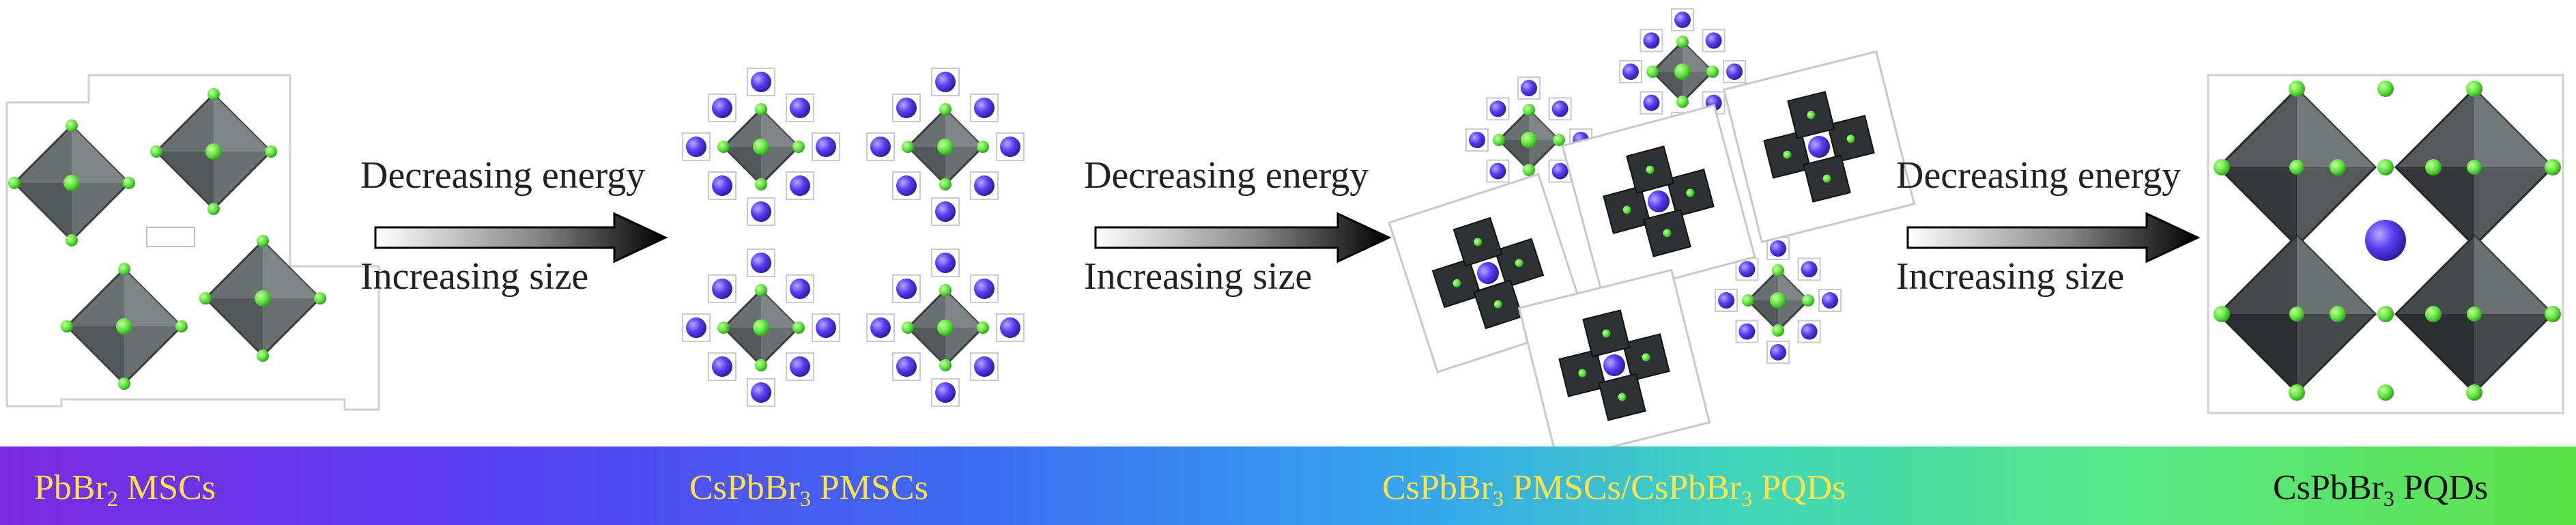  I want to click on cluster-gap, so click(170, 237).